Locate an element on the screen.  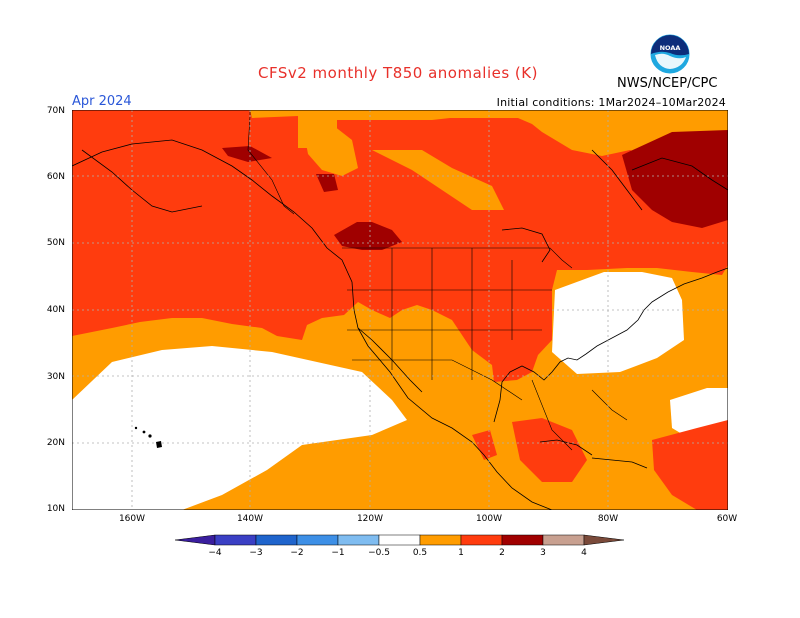
legend-tick: 0.5 is located at coordinates (420, 553).